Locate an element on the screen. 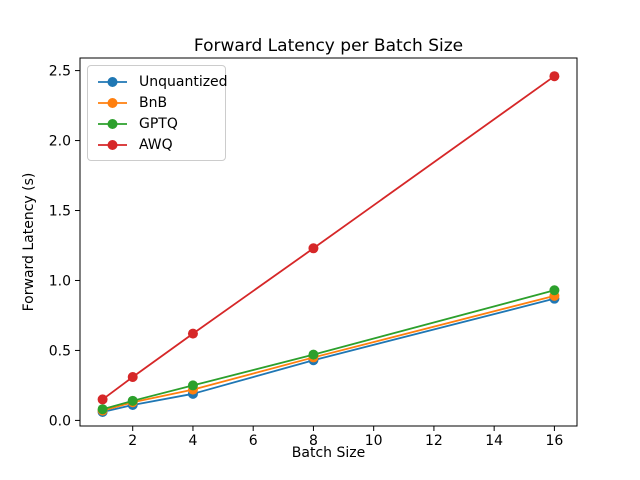  y-tick-label: 1.0 is located at coordinates (60, 281).